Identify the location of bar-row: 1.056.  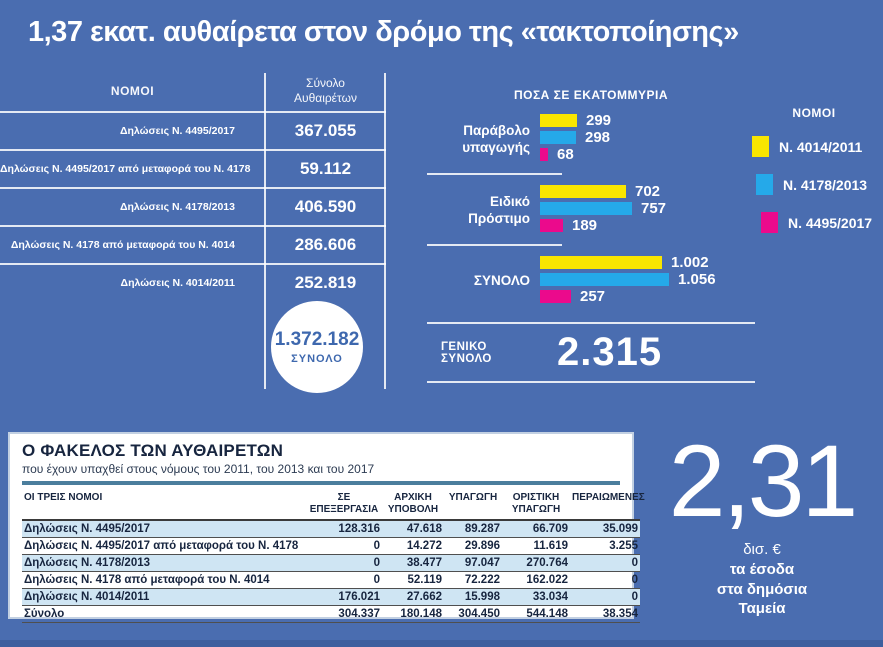
(647, 279).